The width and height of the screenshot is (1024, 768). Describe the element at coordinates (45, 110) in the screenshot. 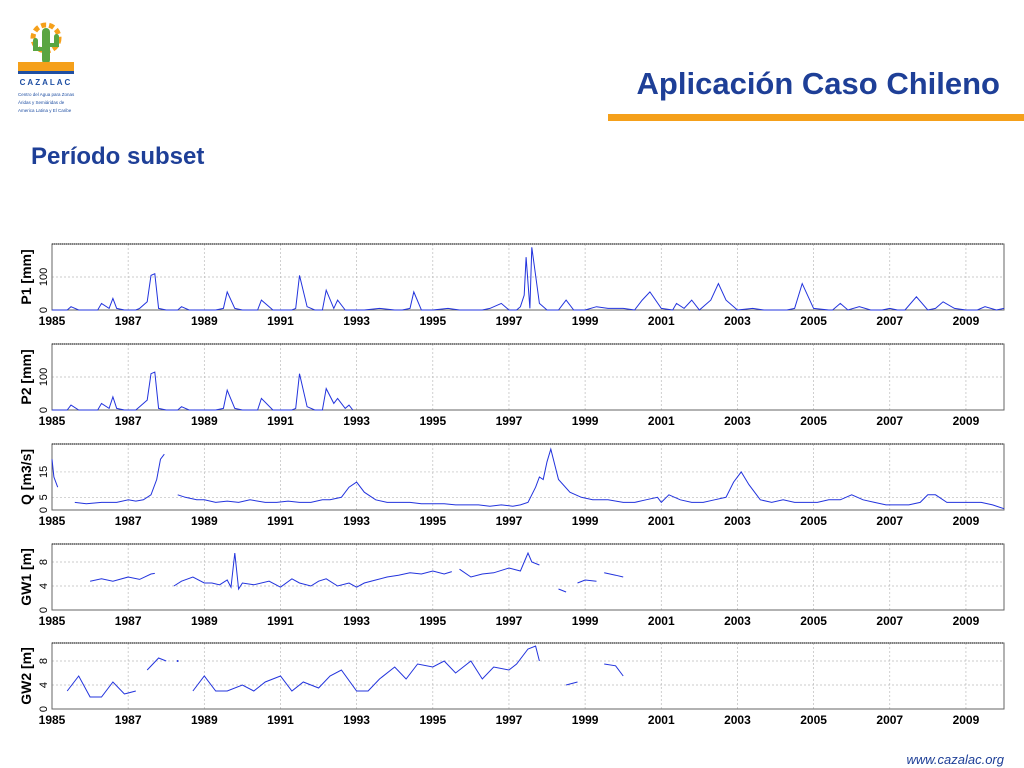

I see `brand-tagline-3: America Latina y El Caribe` at that location.